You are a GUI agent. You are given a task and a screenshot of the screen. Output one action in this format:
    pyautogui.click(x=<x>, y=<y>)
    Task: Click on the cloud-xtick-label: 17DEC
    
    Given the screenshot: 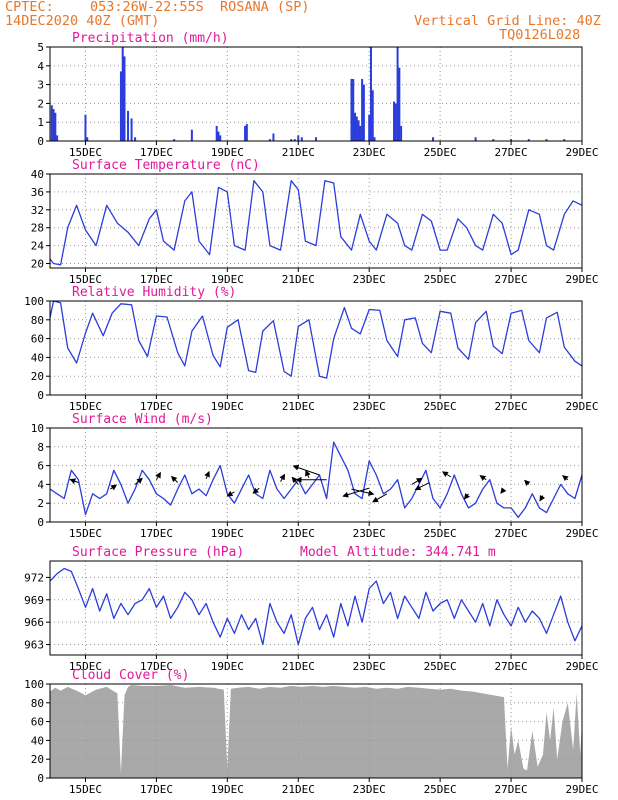 What is the action you would take?
    pyautogui.click(x=156, y=789)
    